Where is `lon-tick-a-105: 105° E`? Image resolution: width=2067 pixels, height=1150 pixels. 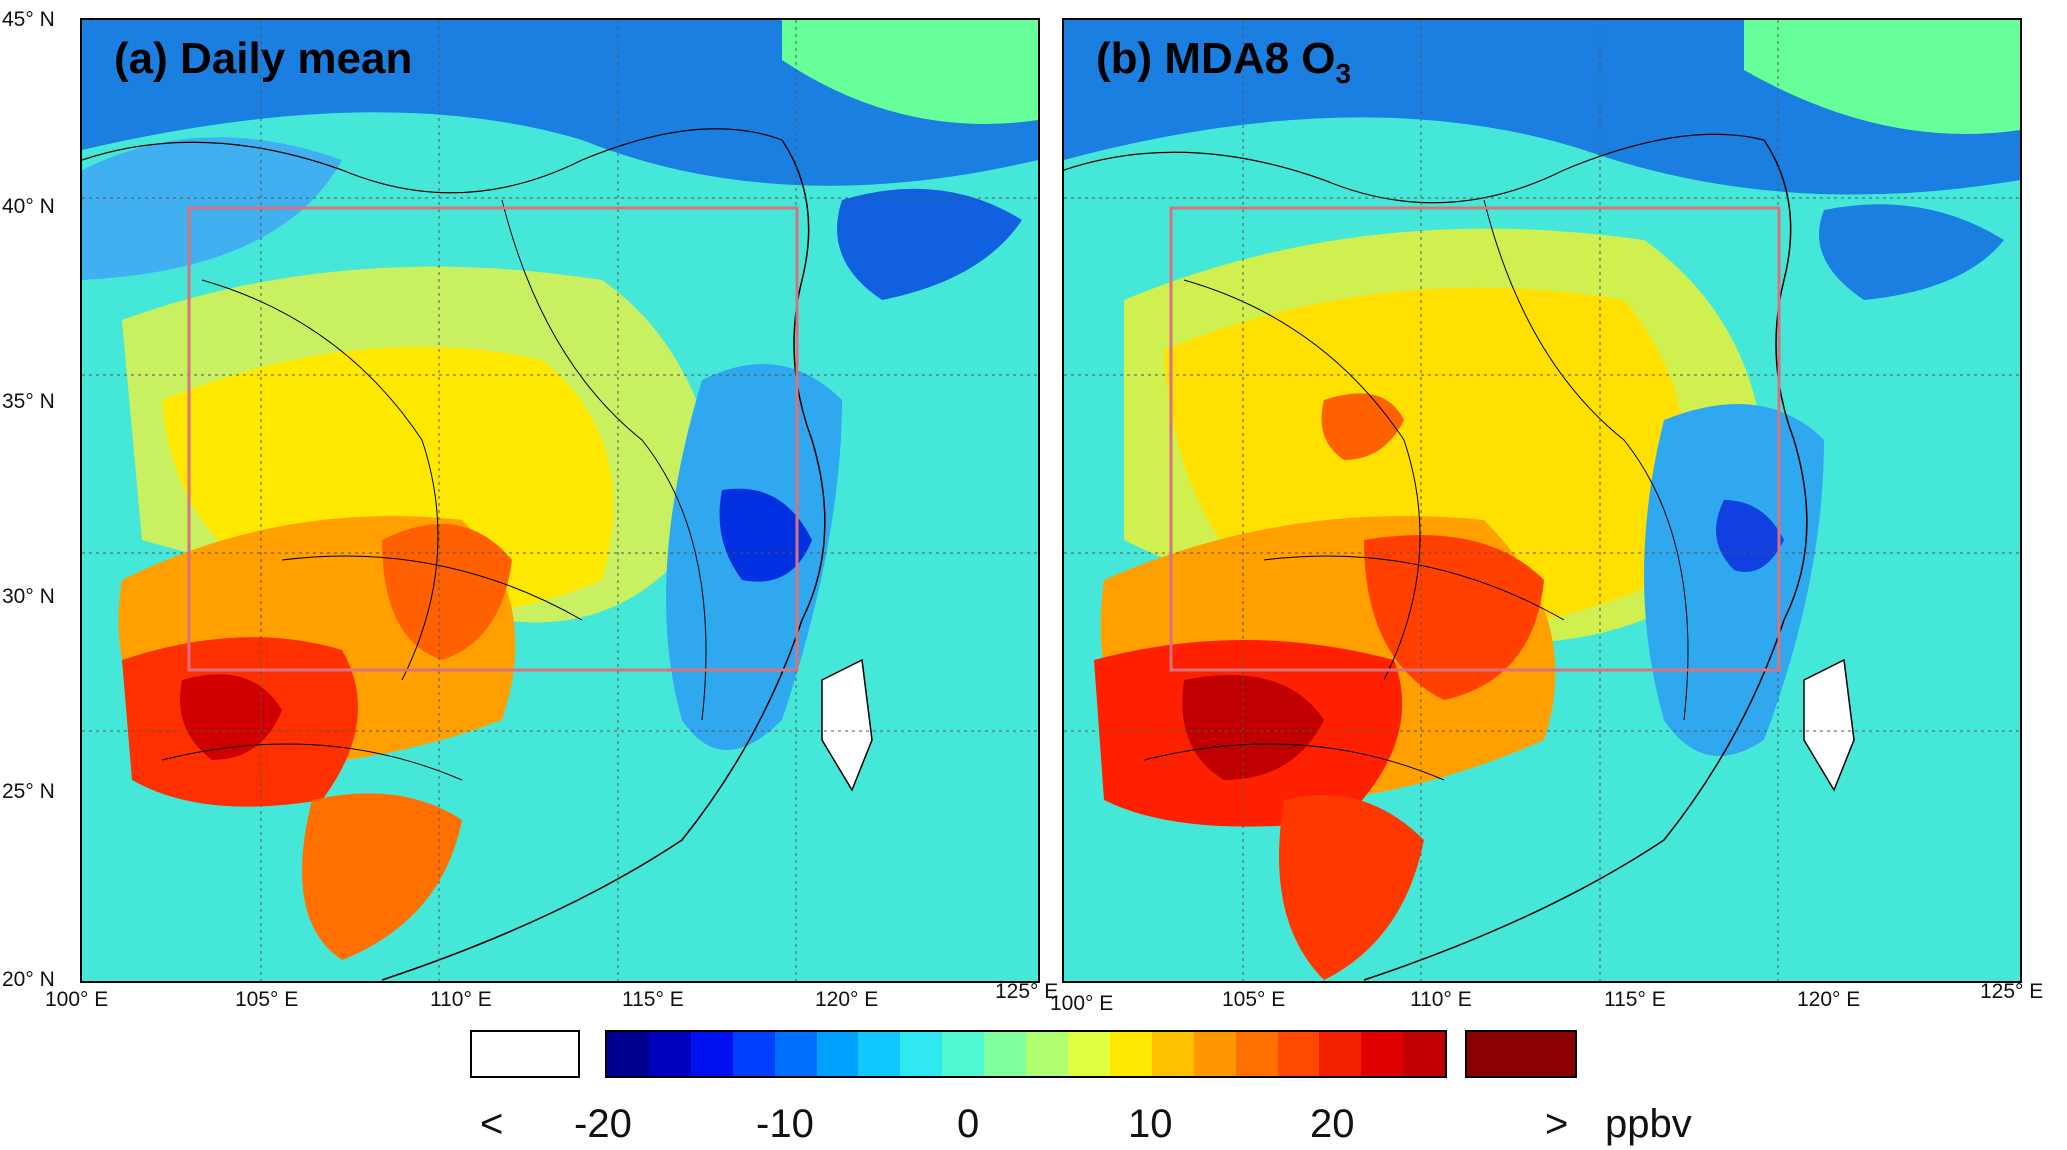 lon-tick-a-105: 105° E is located at coordinates (267, 999).